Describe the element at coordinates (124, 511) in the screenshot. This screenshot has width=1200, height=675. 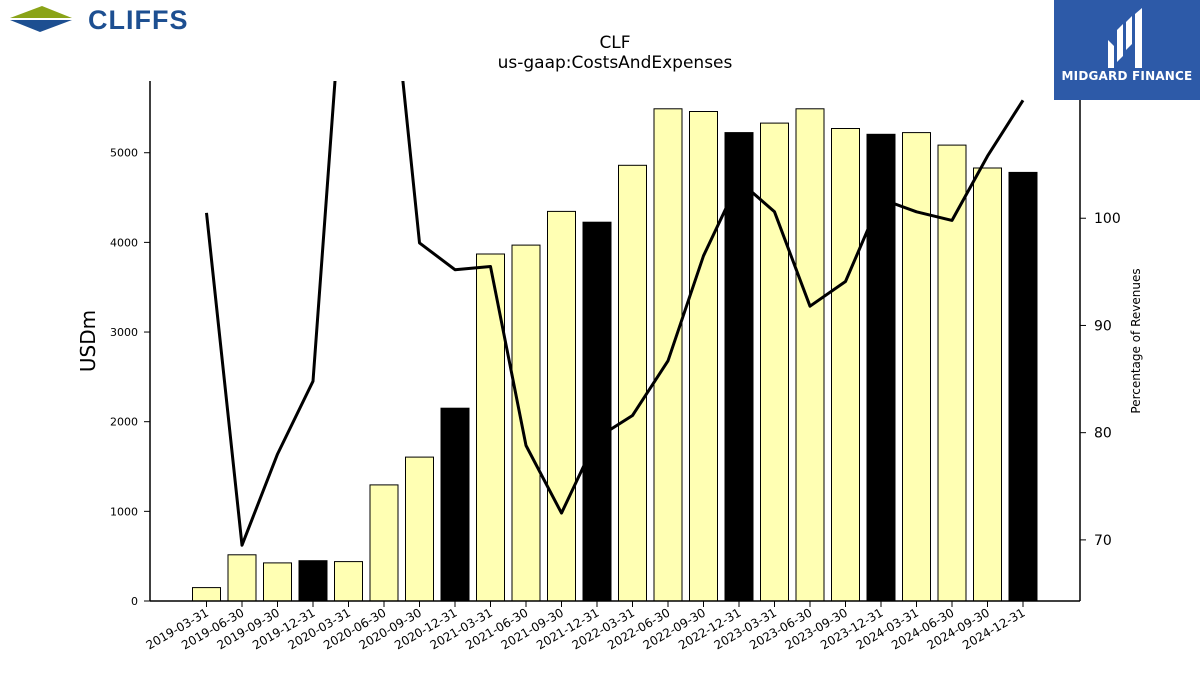
I see `y-tick-label-1000: 1000` at that location.